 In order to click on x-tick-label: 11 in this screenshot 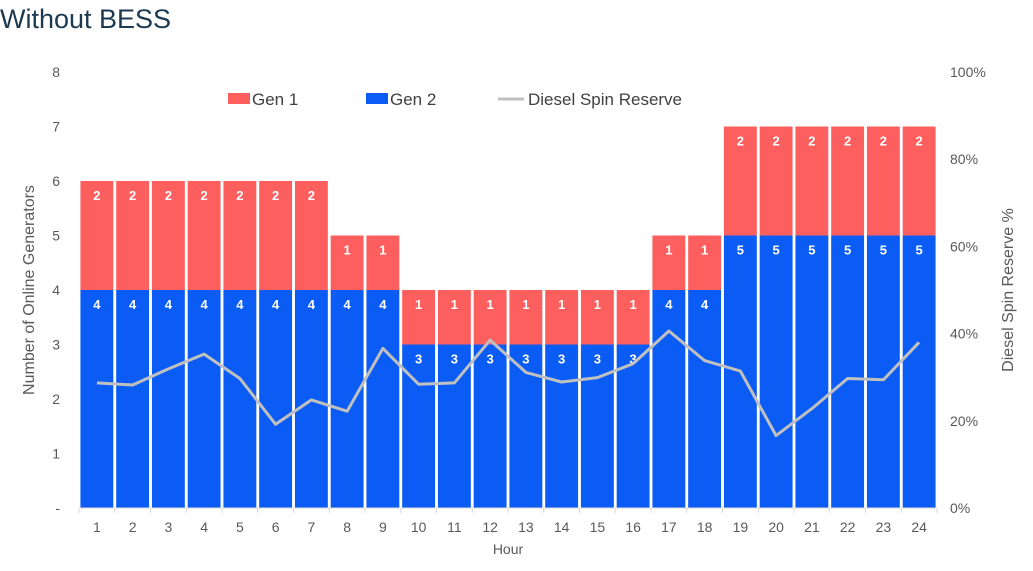, I will do `click(454, 527)`.